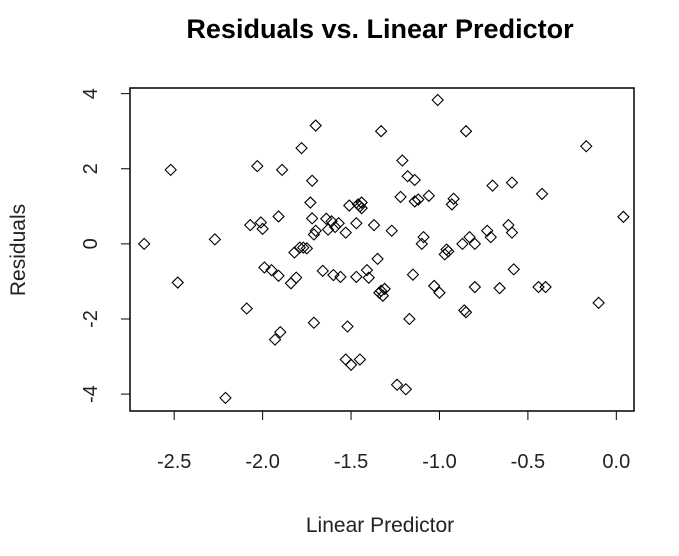 This screenshot has width=679, height=556. What do you see at coordinates (91, 319) in the screenshot?
I see `y-tick-label: -2` at bounding box center [91, 319].